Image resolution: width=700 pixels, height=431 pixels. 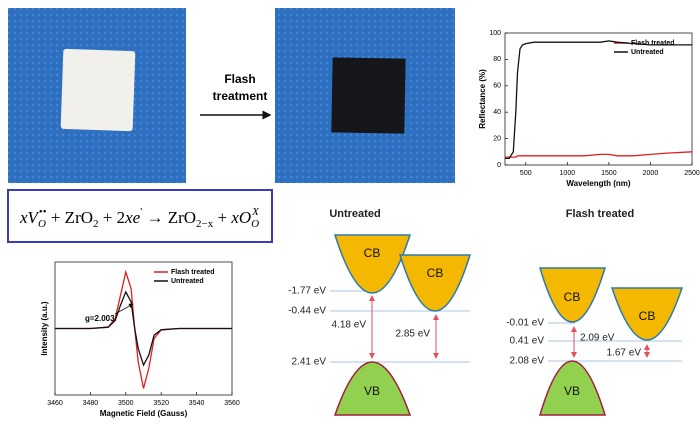 I want to click on annotation-arrow, so click(x=124, y=309).